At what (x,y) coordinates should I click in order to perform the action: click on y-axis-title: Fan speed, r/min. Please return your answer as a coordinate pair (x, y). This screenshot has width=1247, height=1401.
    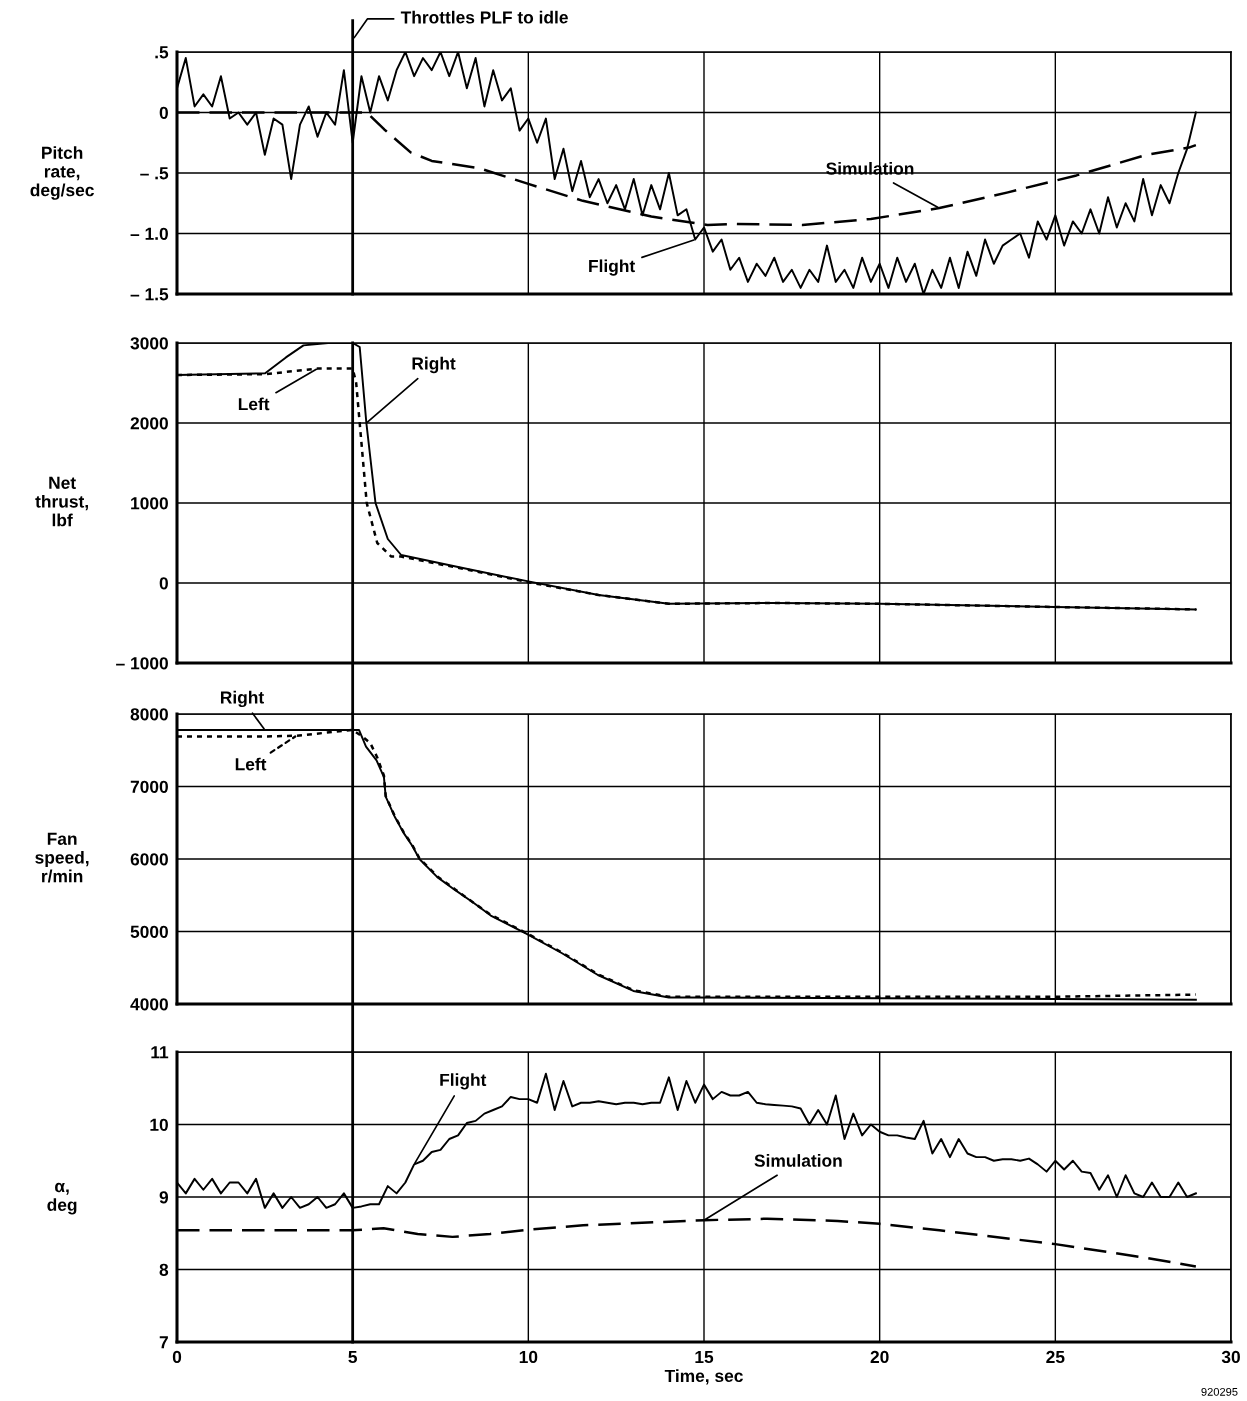
    Looking at the image, I should click on (62, 857).